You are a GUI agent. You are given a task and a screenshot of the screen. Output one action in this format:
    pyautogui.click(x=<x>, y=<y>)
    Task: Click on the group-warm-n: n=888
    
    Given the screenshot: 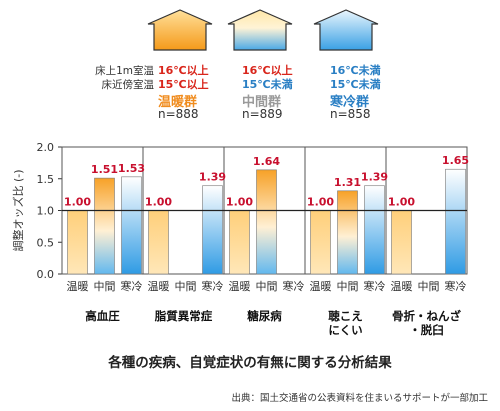 What is the action you would take?
    pyautogui.click(x=178, y=114)
    